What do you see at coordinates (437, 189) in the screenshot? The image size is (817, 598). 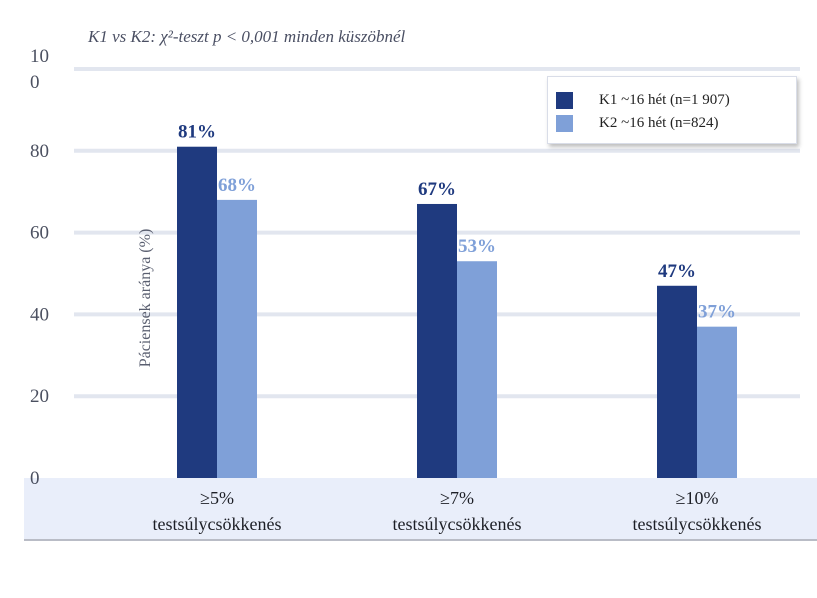 I see `bar-value-label: 67%` at bounding box center [437, 189].